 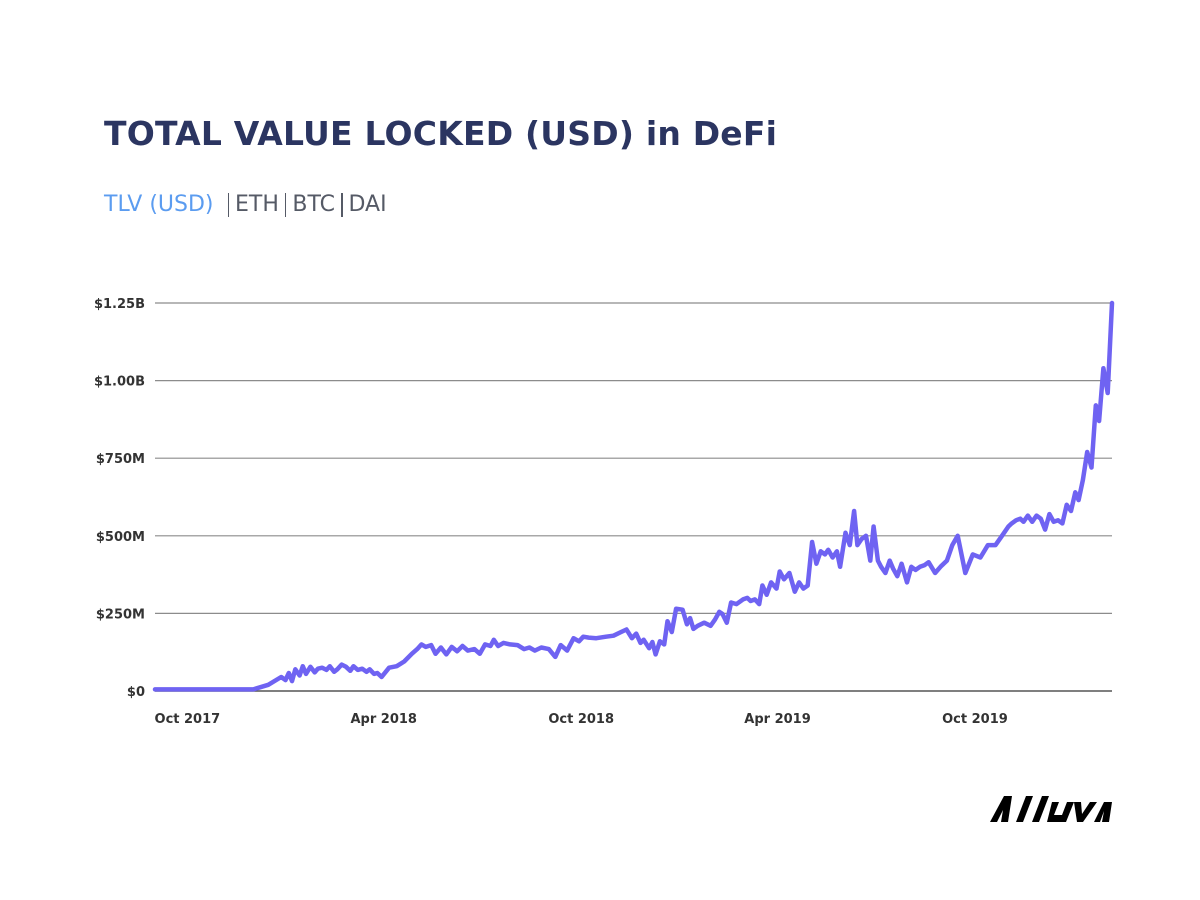 What do you see at coordinates (136, 692) in the screenshot?
I see `y-tick-label: $0` at bounding box center [136, 692].